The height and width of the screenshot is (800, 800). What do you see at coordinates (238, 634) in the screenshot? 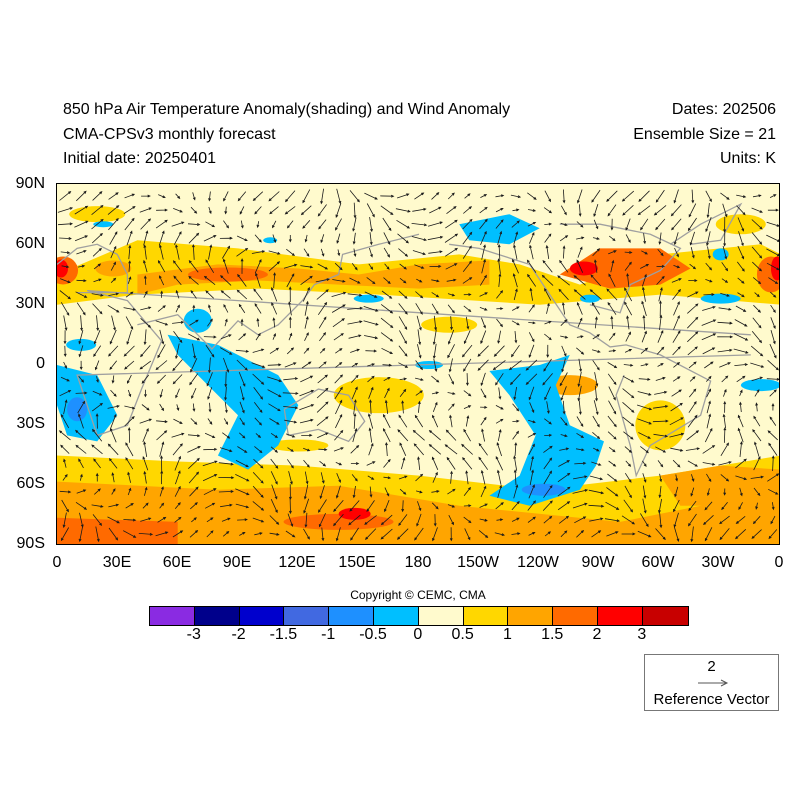
I see `colorbar-tick-label: -2` at bounding box center [238, 634].